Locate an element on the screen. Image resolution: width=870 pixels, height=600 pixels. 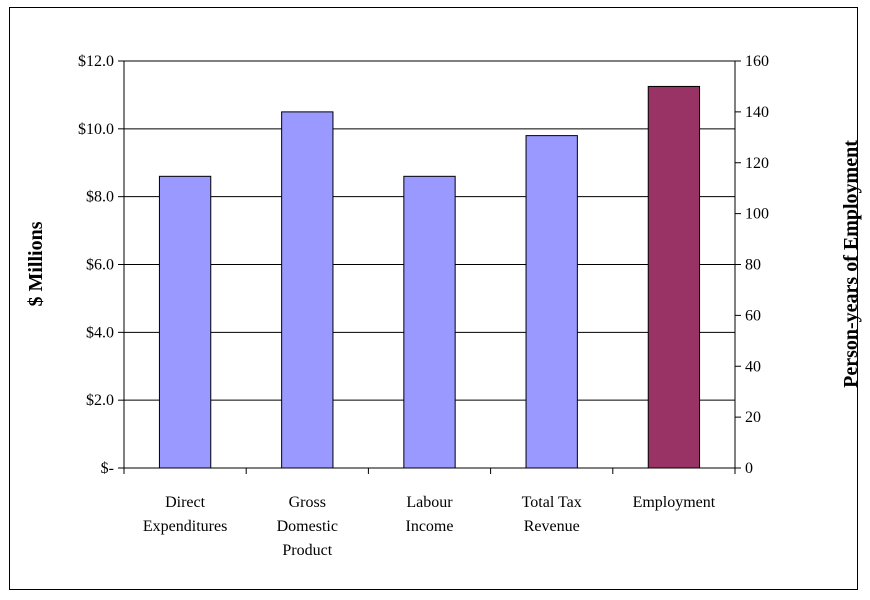
right-tick-label: 160 is located at coordinates (757, 61).